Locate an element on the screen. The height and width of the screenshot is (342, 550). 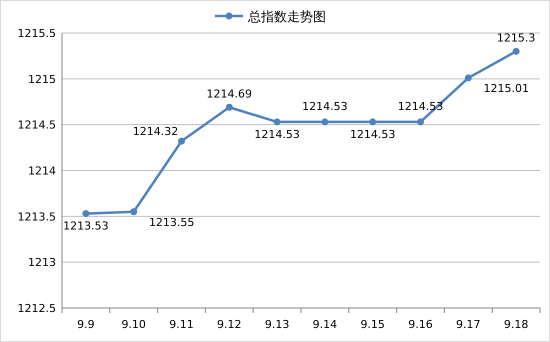
x-tick-label: 9.14 is located at coordinates (325, 324).